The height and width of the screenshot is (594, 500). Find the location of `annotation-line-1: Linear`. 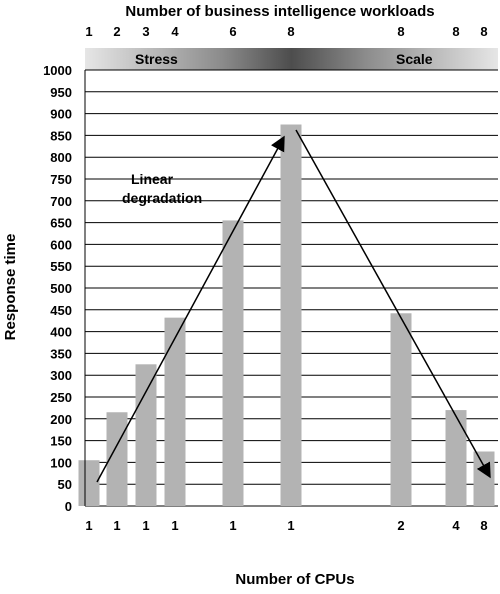

annotation-line-1: Linear is located at coordinates (152, 179).